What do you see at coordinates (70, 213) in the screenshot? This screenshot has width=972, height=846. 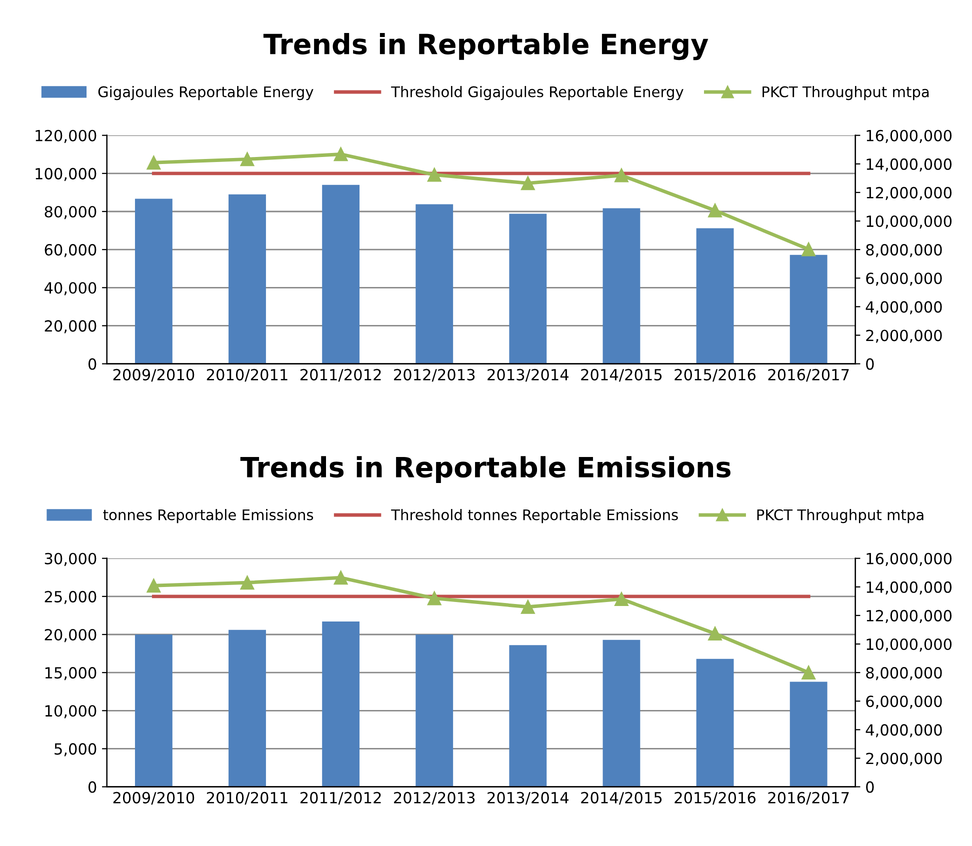 I see `y-tick-label: 80,000` at bounding box center [70, 213].